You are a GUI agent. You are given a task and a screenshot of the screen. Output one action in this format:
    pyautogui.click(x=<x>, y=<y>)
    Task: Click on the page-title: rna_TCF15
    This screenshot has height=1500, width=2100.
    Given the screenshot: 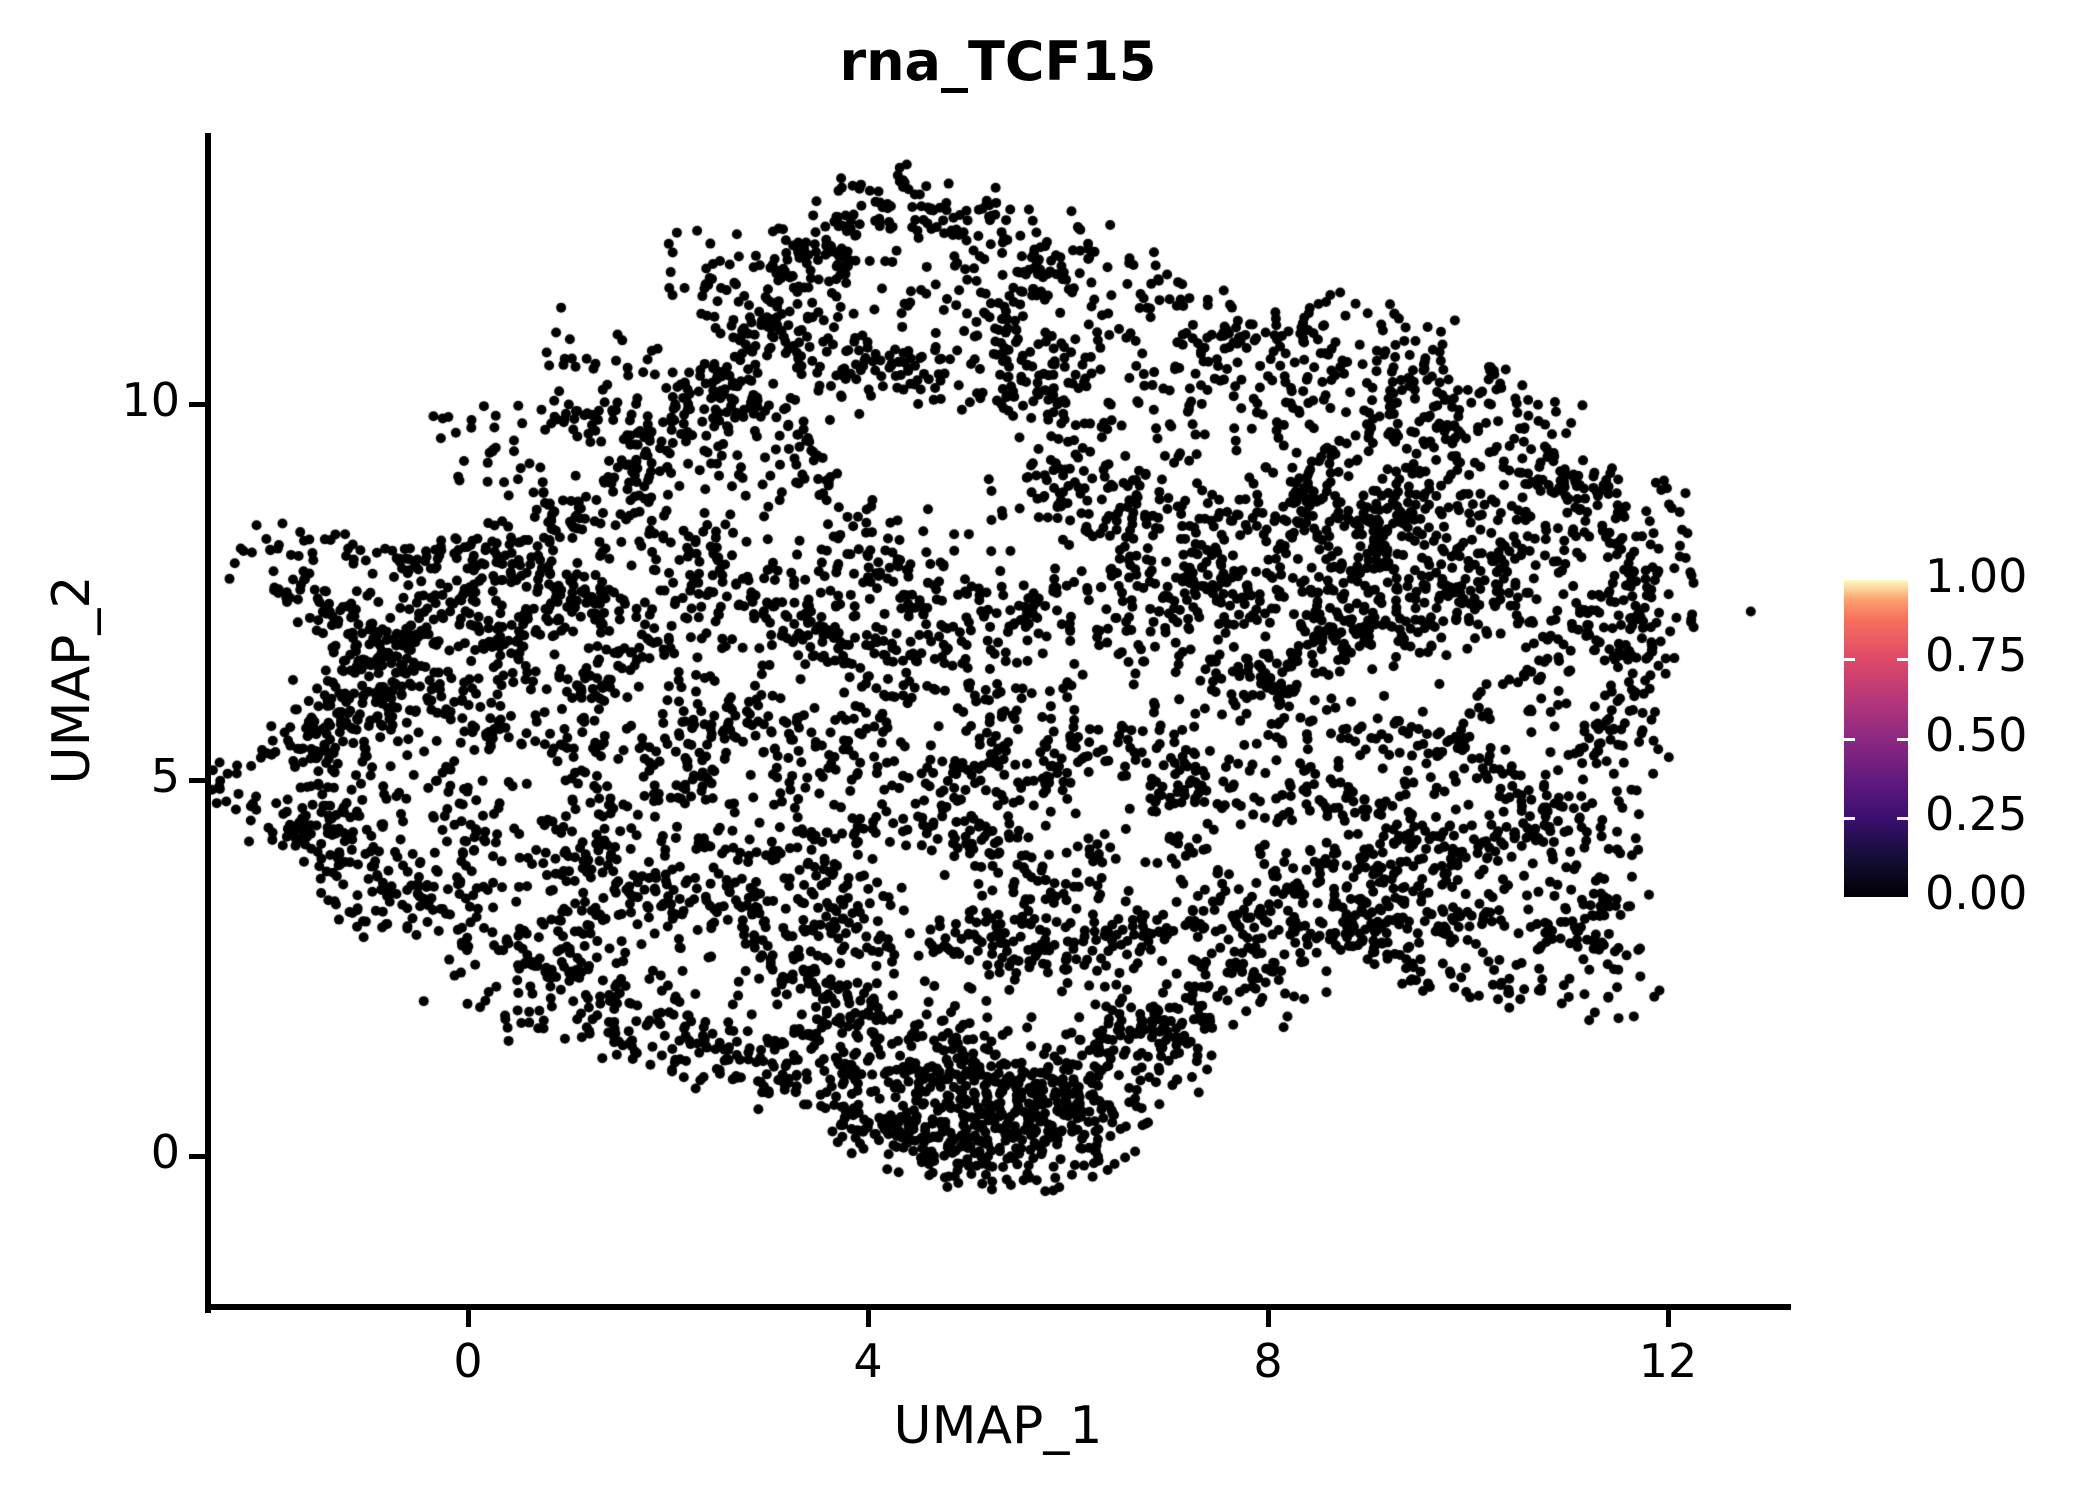 What is the action you would take?
    pyautogui.click(x=998, y=61)
    